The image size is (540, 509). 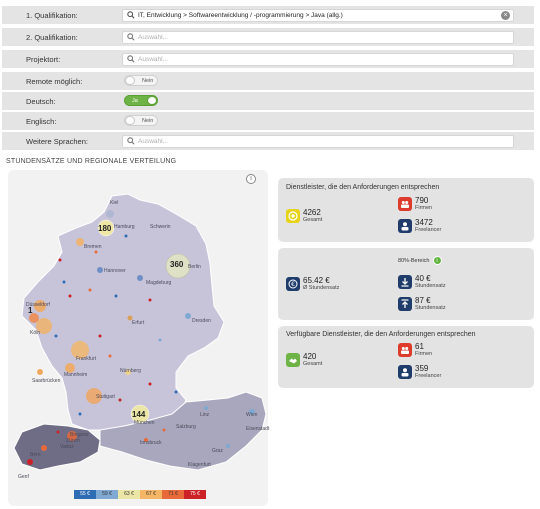 I want to click on bubble-muenchen, so click(x=140, y=414).